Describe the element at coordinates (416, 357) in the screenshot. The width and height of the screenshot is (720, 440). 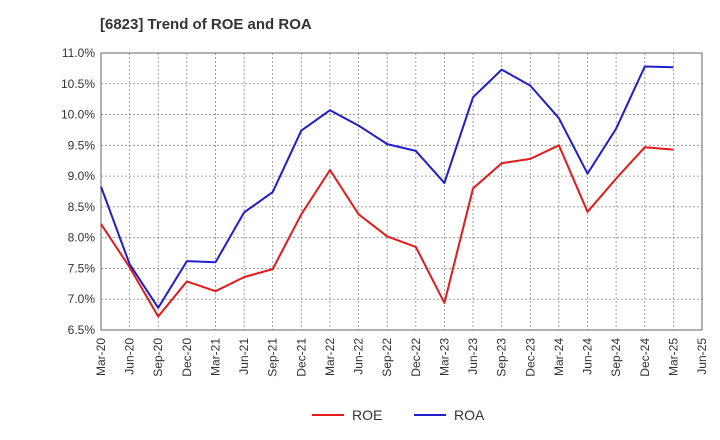
I see `x-tick-label: Dec-22` at that location.